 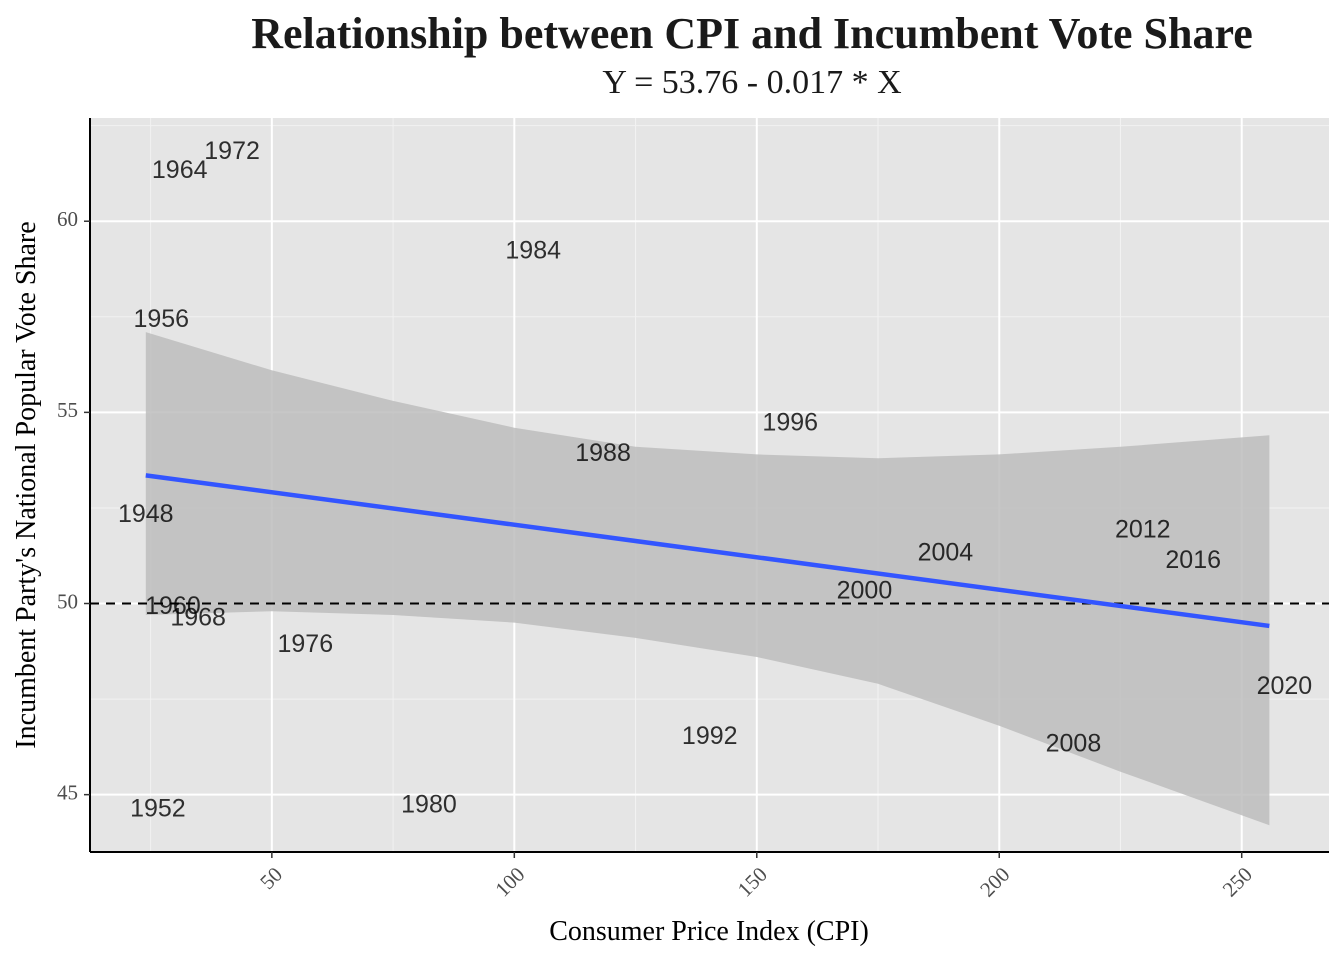 I want to click on point-label-1972: 1972, so click(x=232, y=151).